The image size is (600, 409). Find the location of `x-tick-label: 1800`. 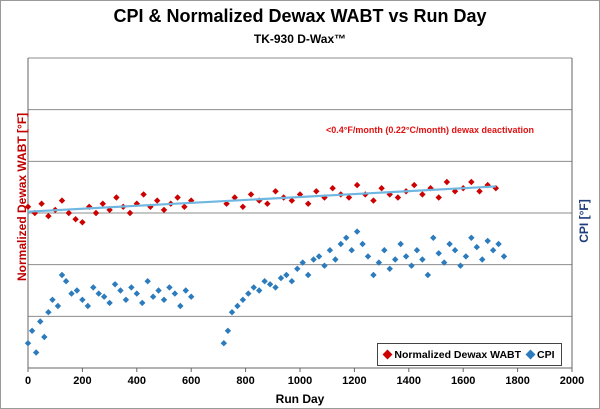

x-tick-label: 1800 is located at coordinates (517, 381).